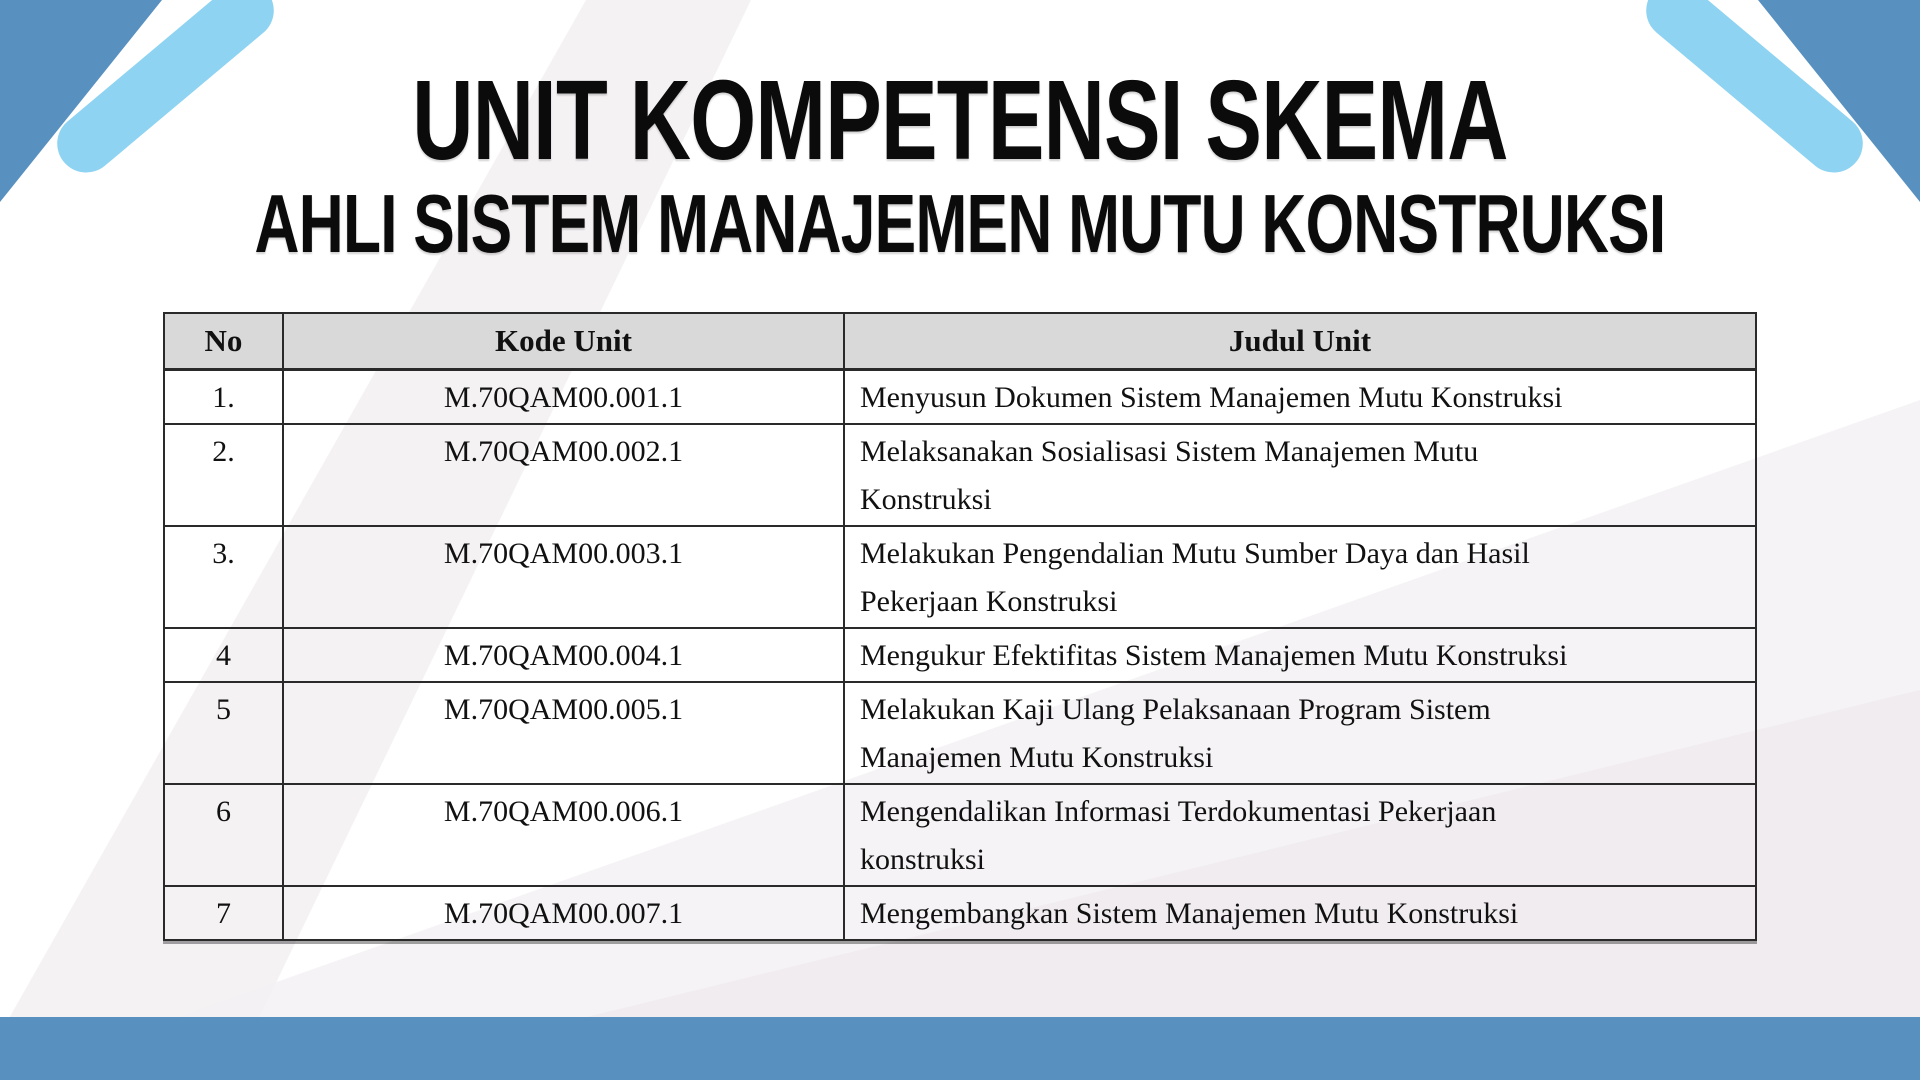 This screenshot has width=1920, height=1080. What do you see at coordinates (563, 912) in the screenshot?
I see `cell-kode: M.70QAM00.007.1` at bounding box center [563, 912].